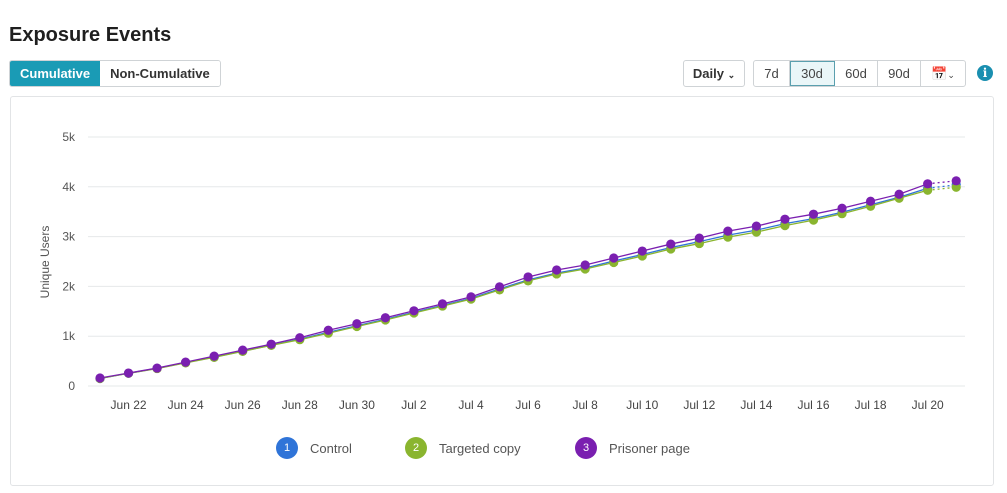  I want to click on y-tick-label: 4k, so click(69, 187).